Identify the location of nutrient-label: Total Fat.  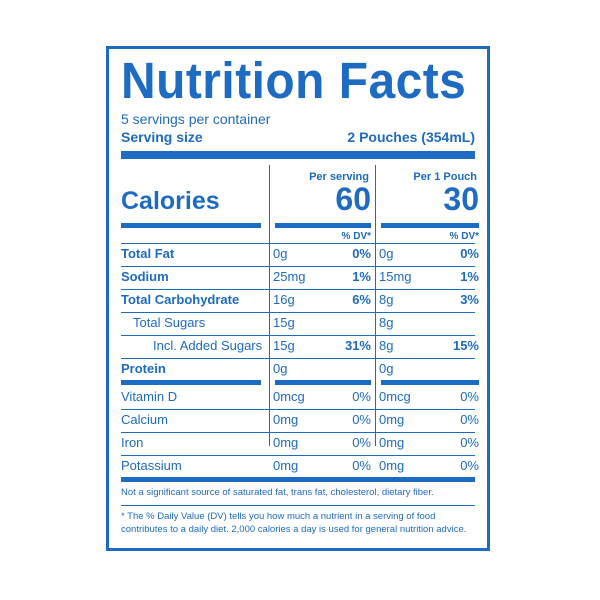
(148, 253).